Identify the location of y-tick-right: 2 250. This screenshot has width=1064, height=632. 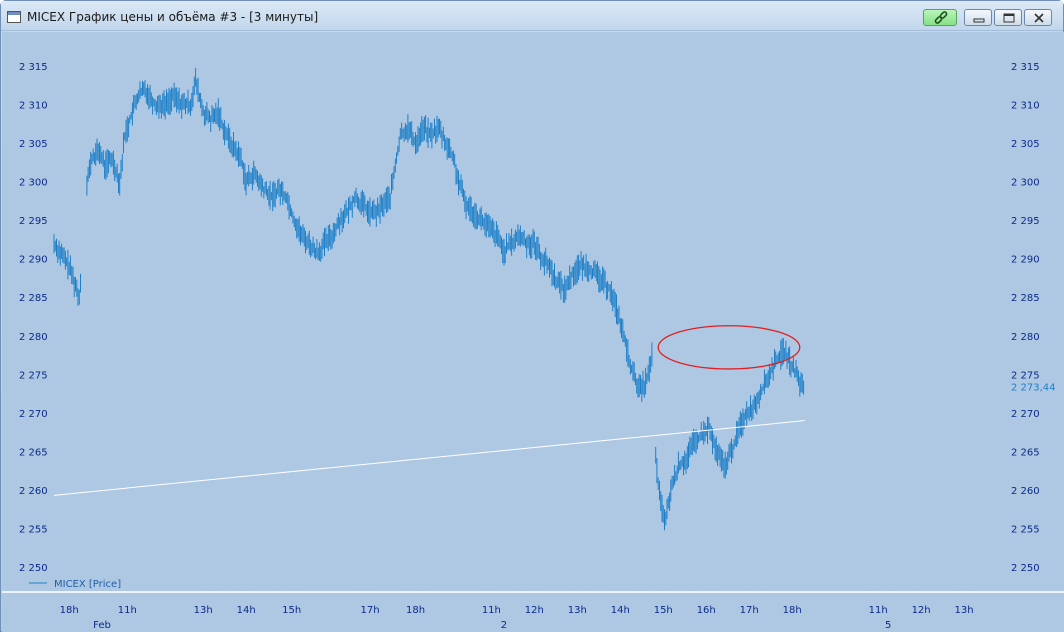
(1025, 568).